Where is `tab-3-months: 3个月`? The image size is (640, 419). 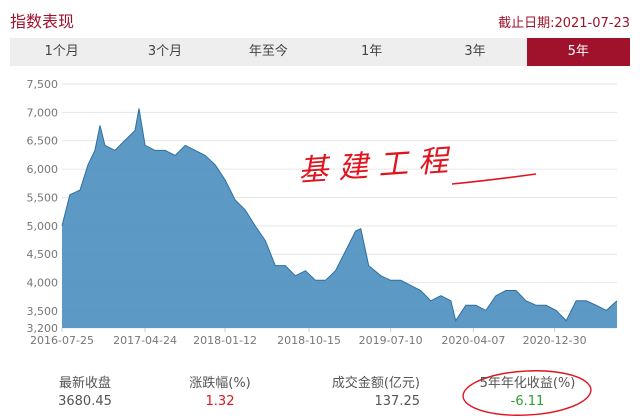 tab-3-months: 3个月 is located at coordinates (165, 51).